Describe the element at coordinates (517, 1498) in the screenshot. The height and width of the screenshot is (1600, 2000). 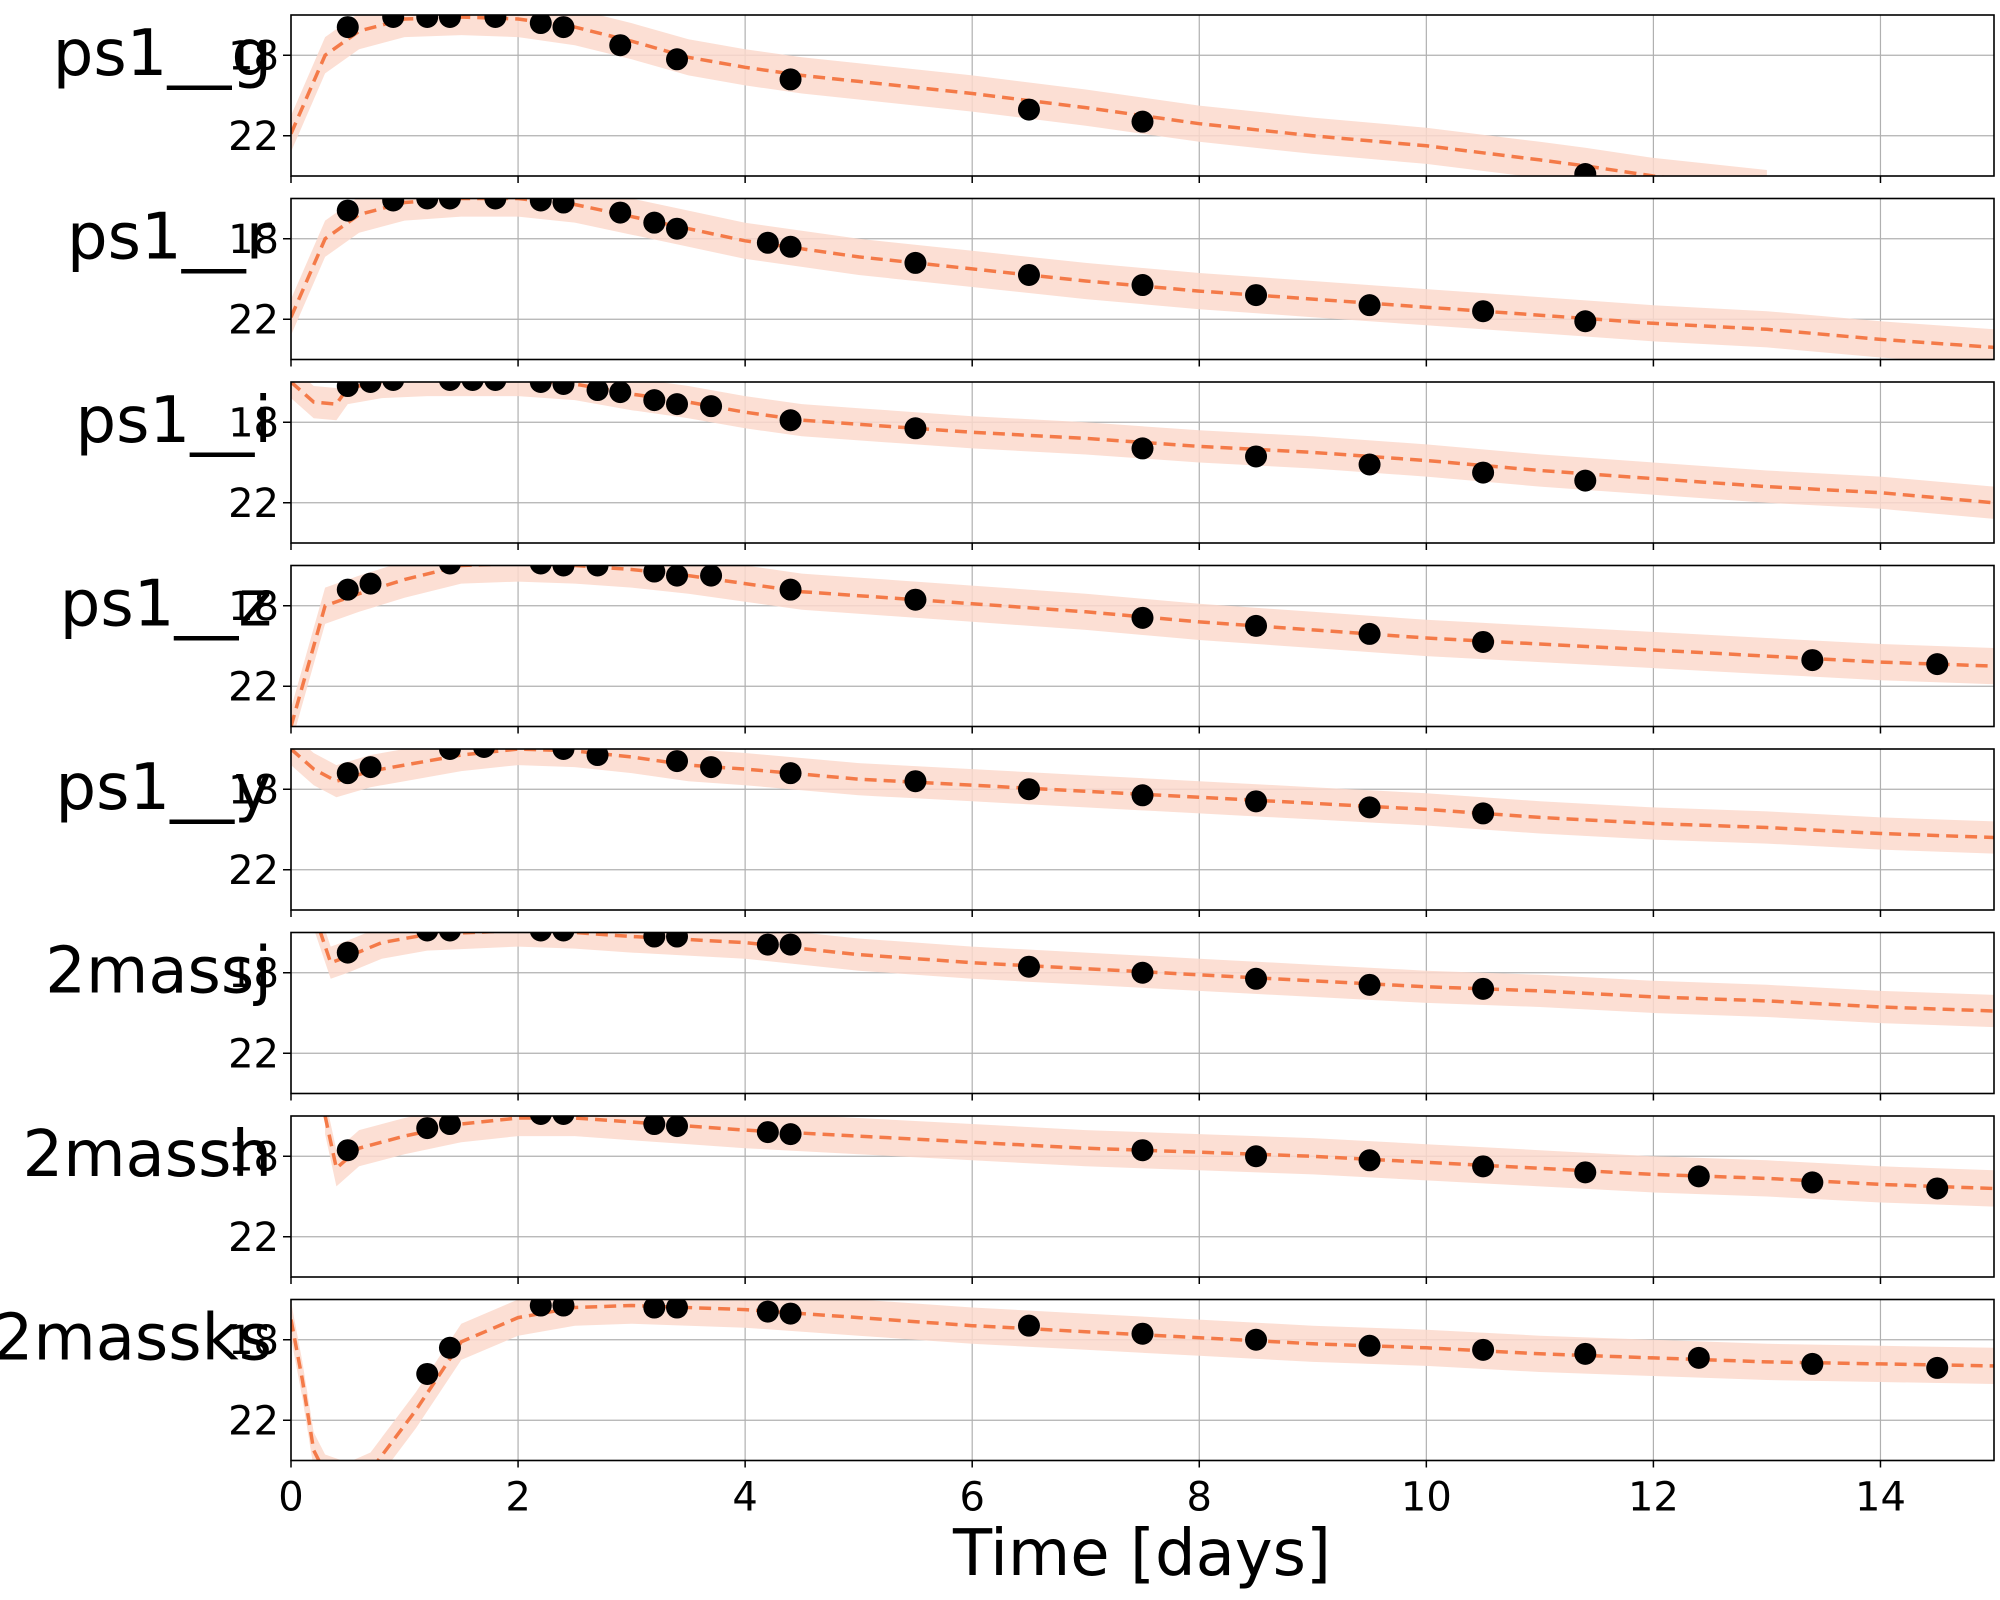
I see `x-tick-label: 2` at that location.